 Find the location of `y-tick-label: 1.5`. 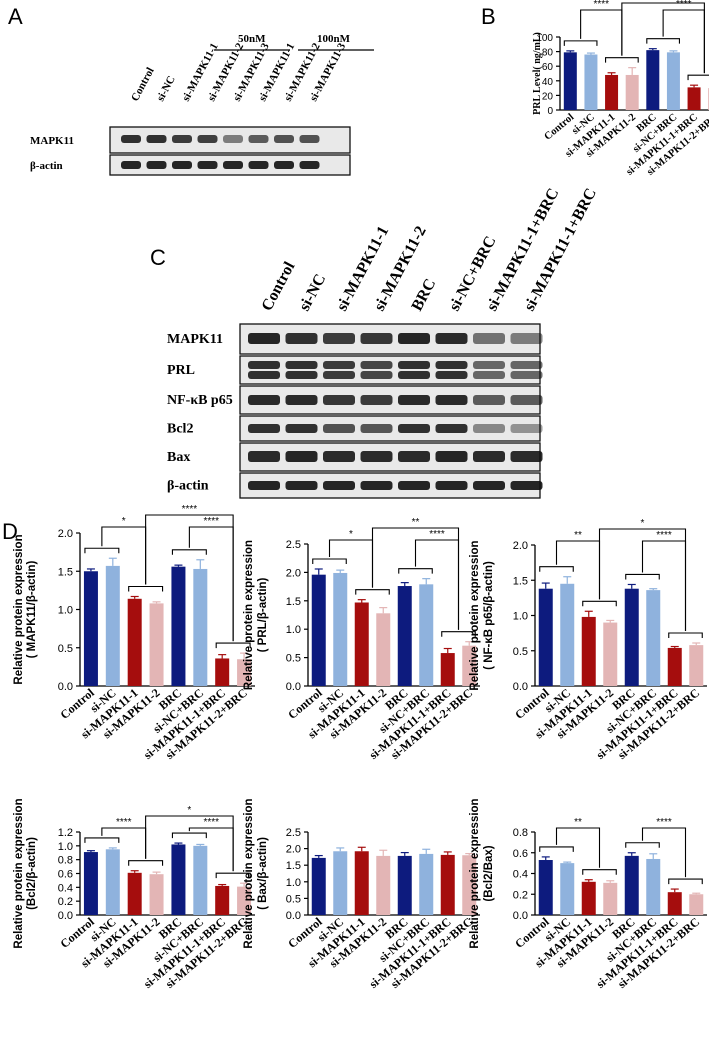

y-tick-label: 1.5 is located at coordinates (293, 866).